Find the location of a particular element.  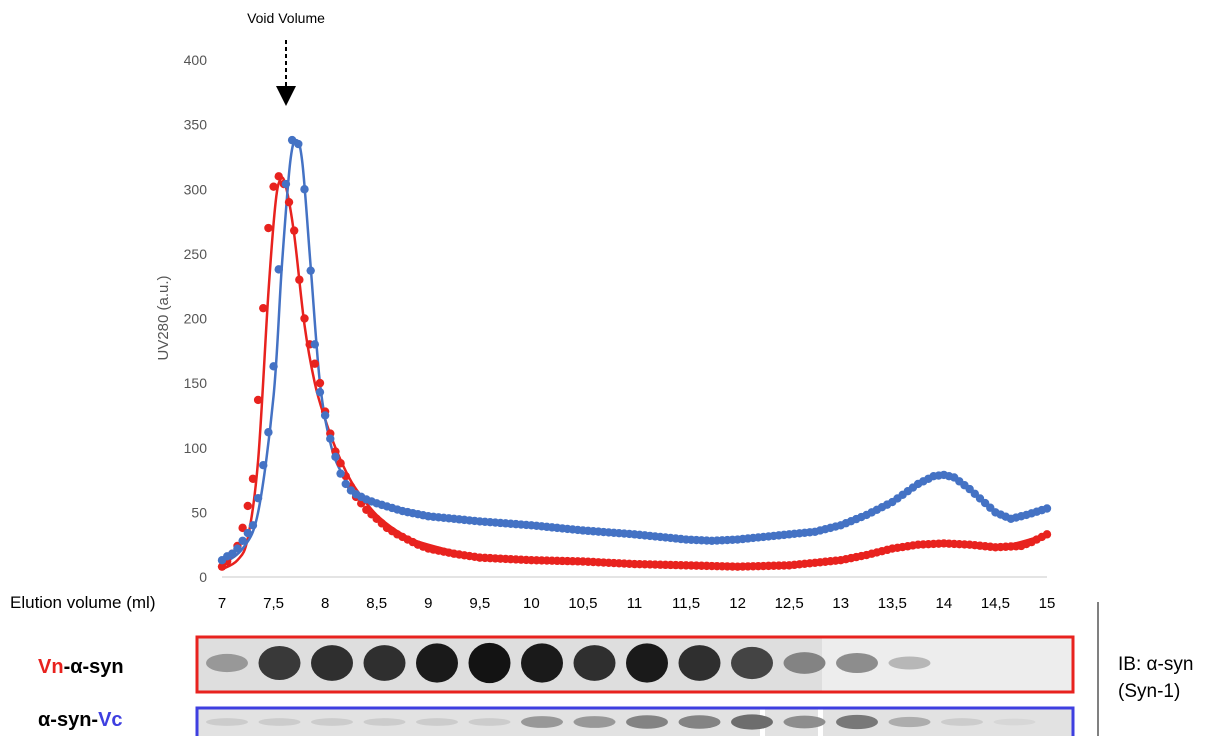

row-label-red-suffix: -α-syn is located at coordinates (93, 667).